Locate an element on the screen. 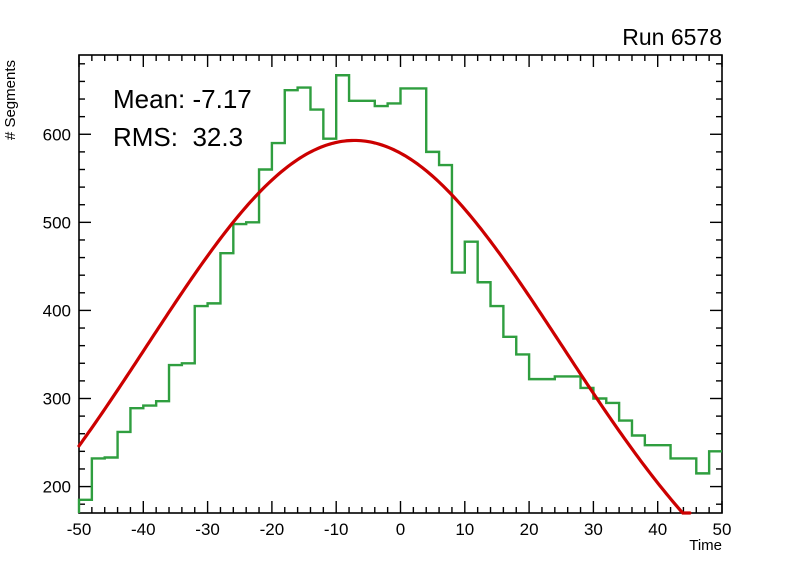 The height and width of the screenshot is (572, 796). x-tick-label: 10 is located at coordinates (464, 529).